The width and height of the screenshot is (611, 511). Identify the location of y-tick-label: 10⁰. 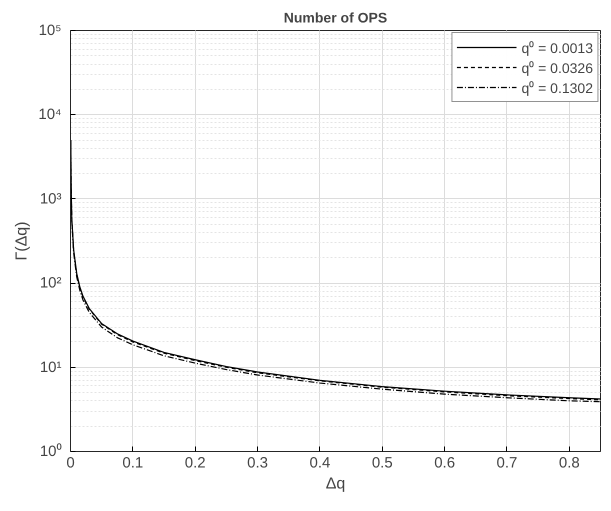
(51, 451).